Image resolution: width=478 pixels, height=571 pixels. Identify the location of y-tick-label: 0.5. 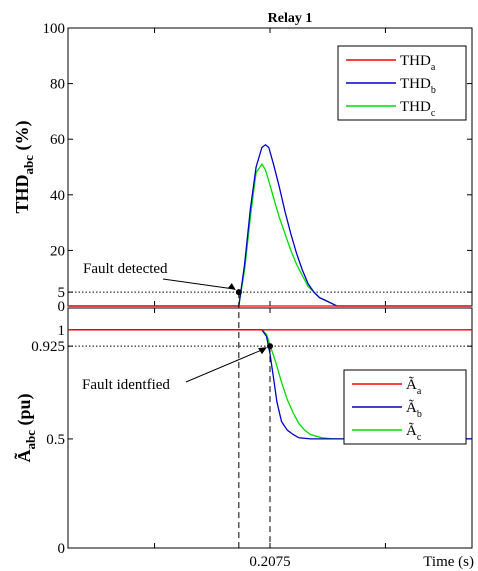
(55, 440).